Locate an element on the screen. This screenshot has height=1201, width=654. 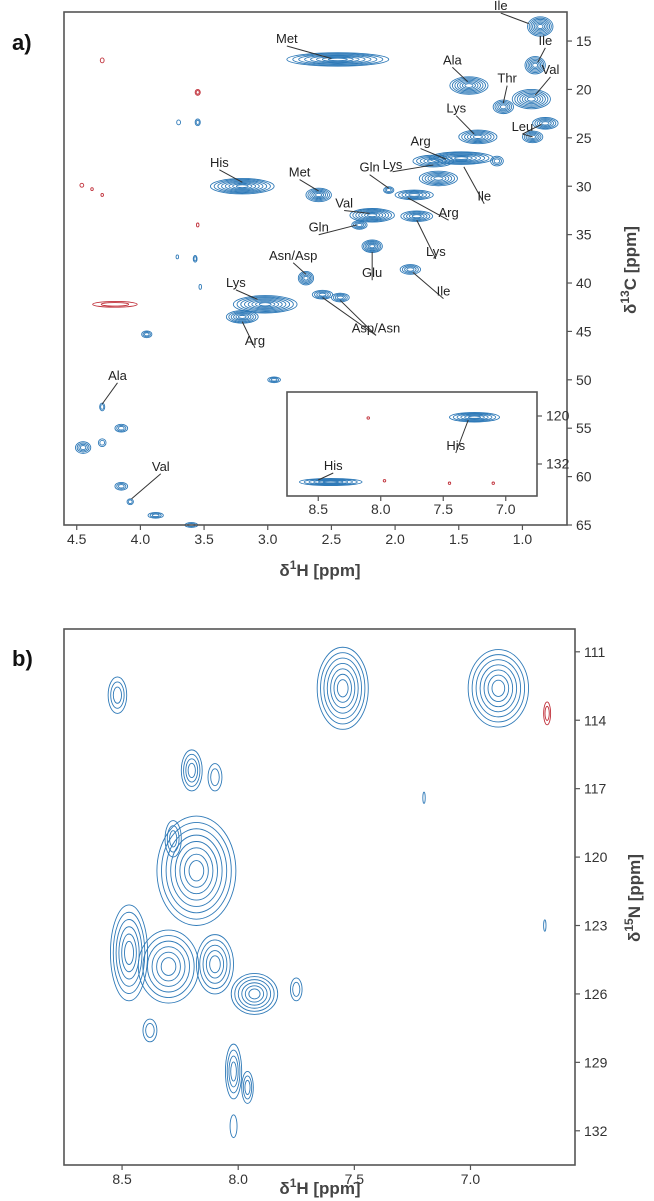
peak-annotation: Ala is located at coordinates (114, 386).